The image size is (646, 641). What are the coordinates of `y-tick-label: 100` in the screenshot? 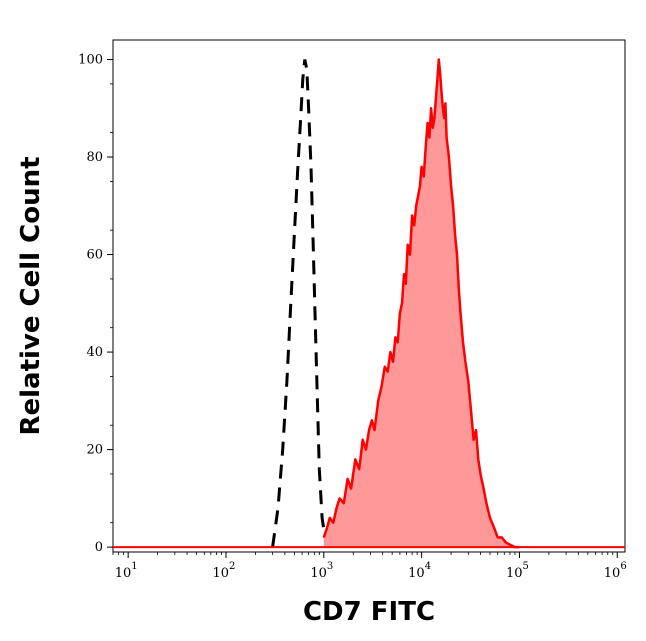 It's located at (90, 60).